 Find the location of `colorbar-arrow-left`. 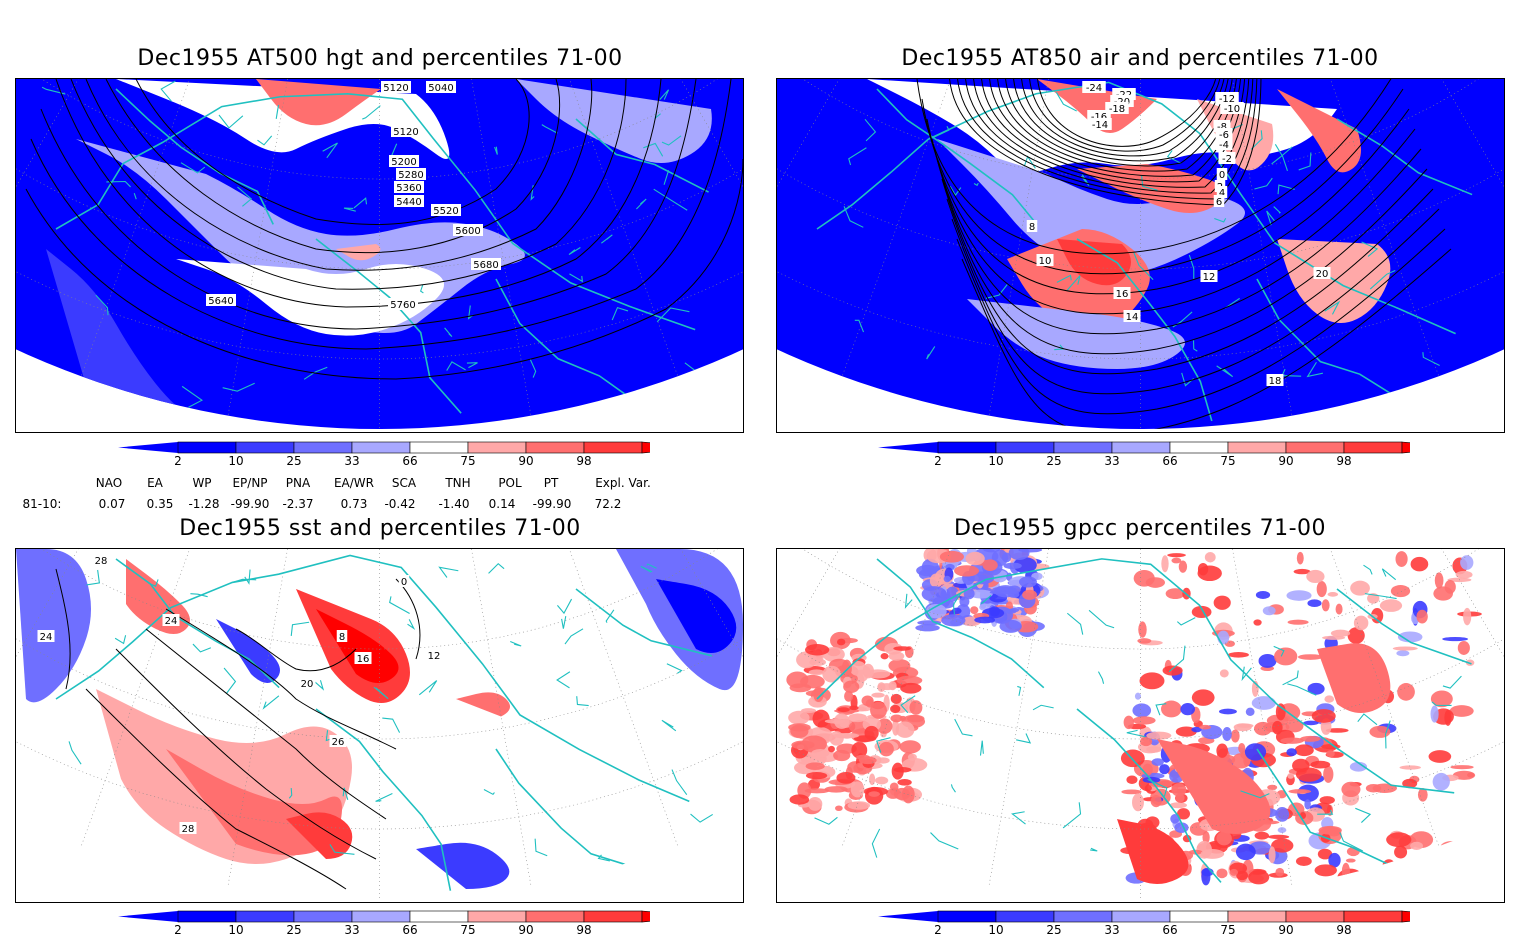

colorbar-arrow-left is located at coordinates (148, 916).